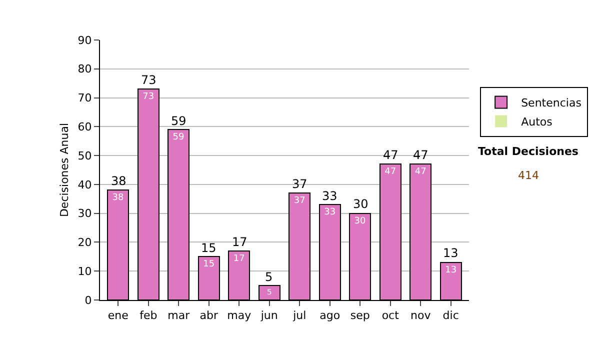 This screenshot has height=340, width=600. I want to click on x-tick-label: sep, so click(360, 315).